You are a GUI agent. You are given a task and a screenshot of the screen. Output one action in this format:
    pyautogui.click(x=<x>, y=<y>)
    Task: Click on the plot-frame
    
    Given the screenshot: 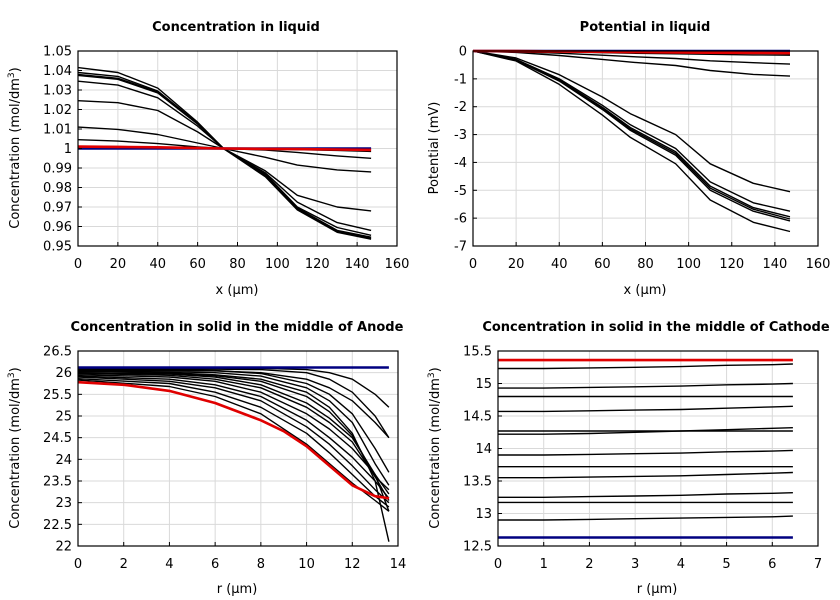 What is the action you would take?
    pyautogui.click(x=238, y=448)
    